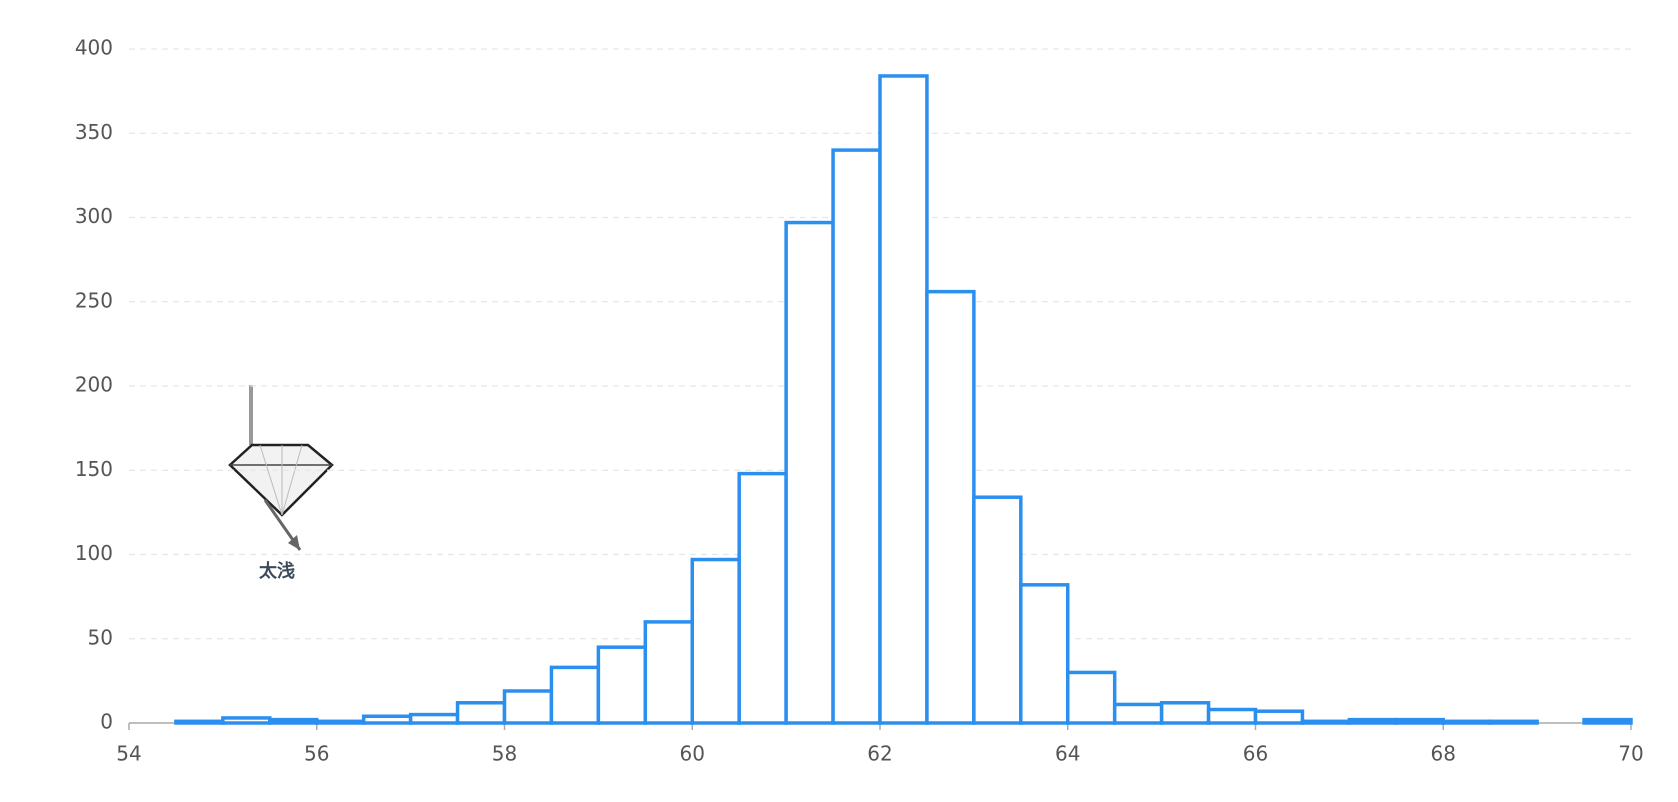  Describe the element at coordinates (94, 48) in the screenshot. I see `y-tick-label: 400` at that location.